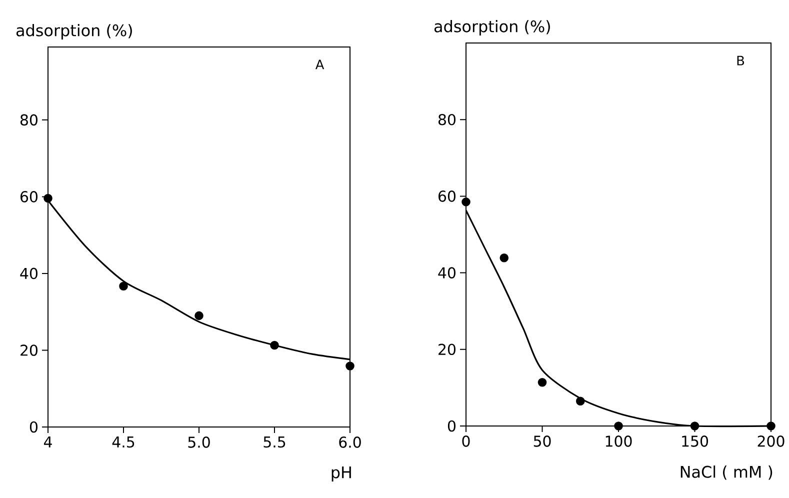  What do you see at coordinates (275, 442) in the screenshot?
I see `x-tick-label: 5.5` at bounding box center [275, 442].